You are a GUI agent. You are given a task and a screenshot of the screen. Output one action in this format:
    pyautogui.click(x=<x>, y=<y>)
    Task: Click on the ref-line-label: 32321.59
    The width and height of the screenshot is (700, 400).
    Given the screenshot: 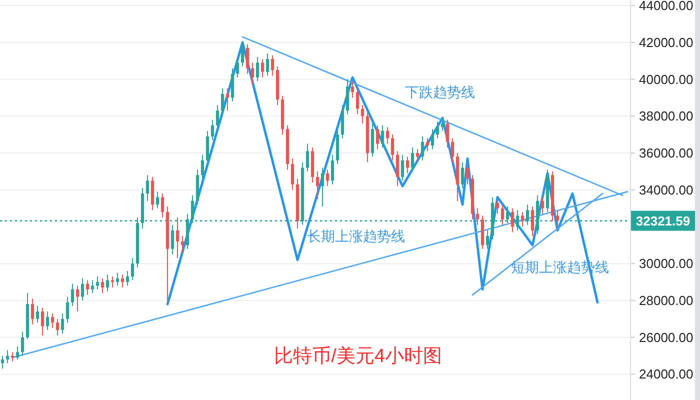 What is the action you would take?
    pyautogui.click(x=663, y=220)
    